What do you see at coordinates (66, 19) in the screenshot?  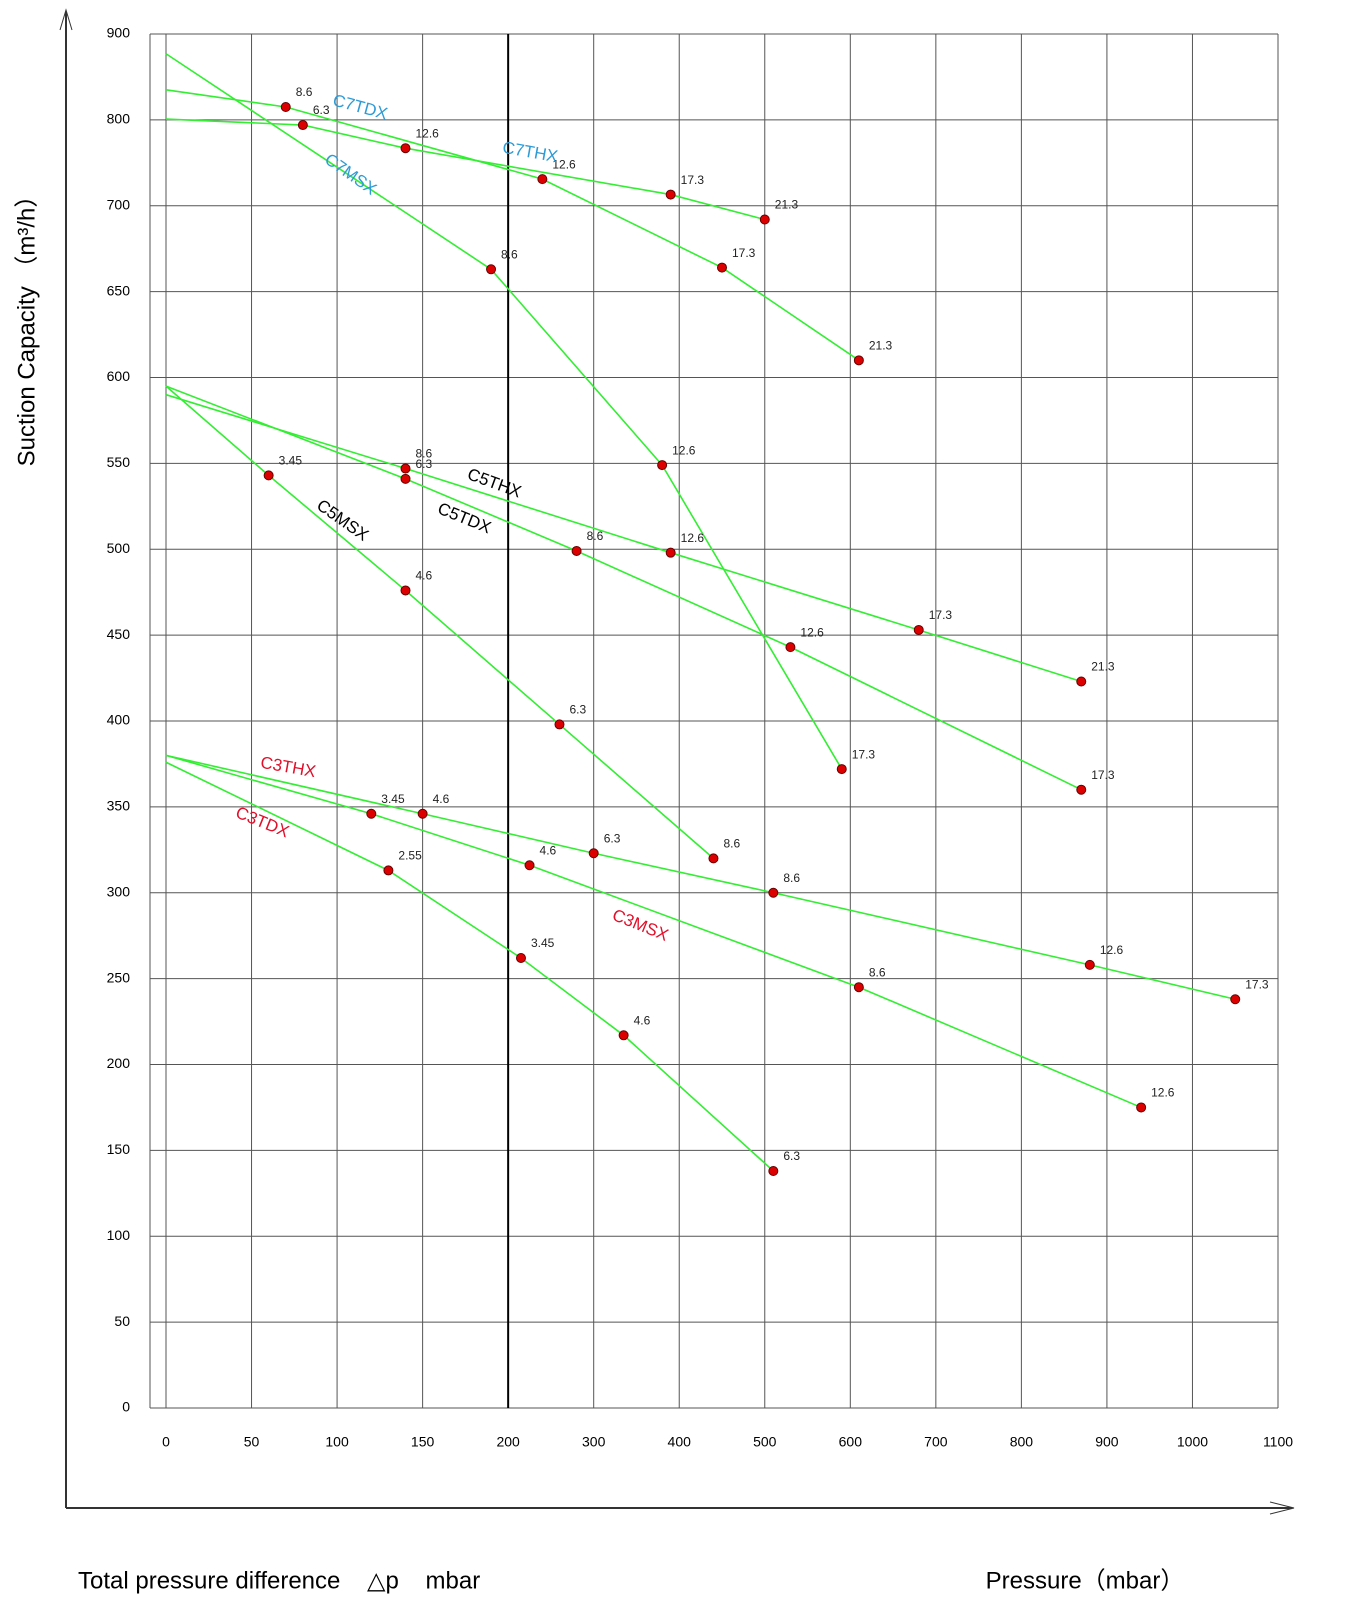 I see `y-arrow` at bounding box center [66, 19].